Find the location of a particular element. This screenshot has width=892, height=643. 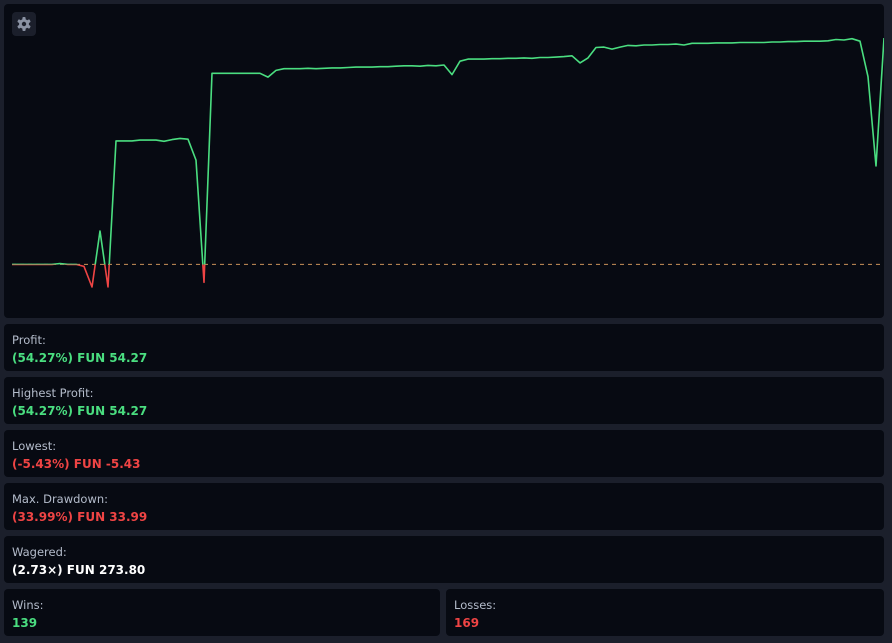

stat-label: Max. Drawdown: is located at coordinates (60, 499).